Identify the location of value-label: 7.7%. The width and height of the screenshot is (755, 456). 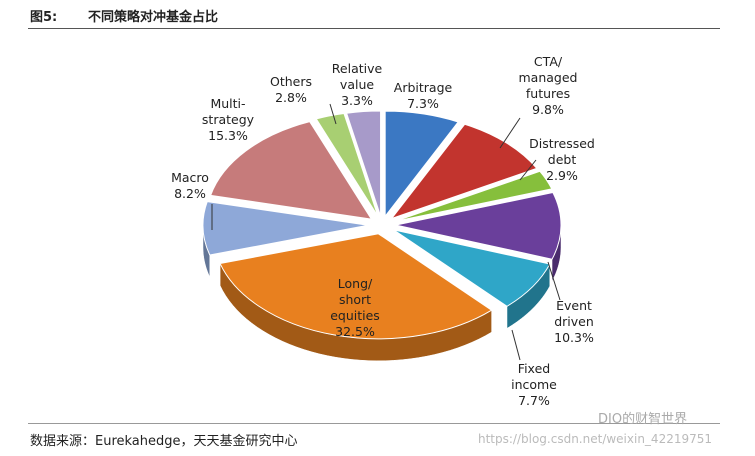
(534, 400).